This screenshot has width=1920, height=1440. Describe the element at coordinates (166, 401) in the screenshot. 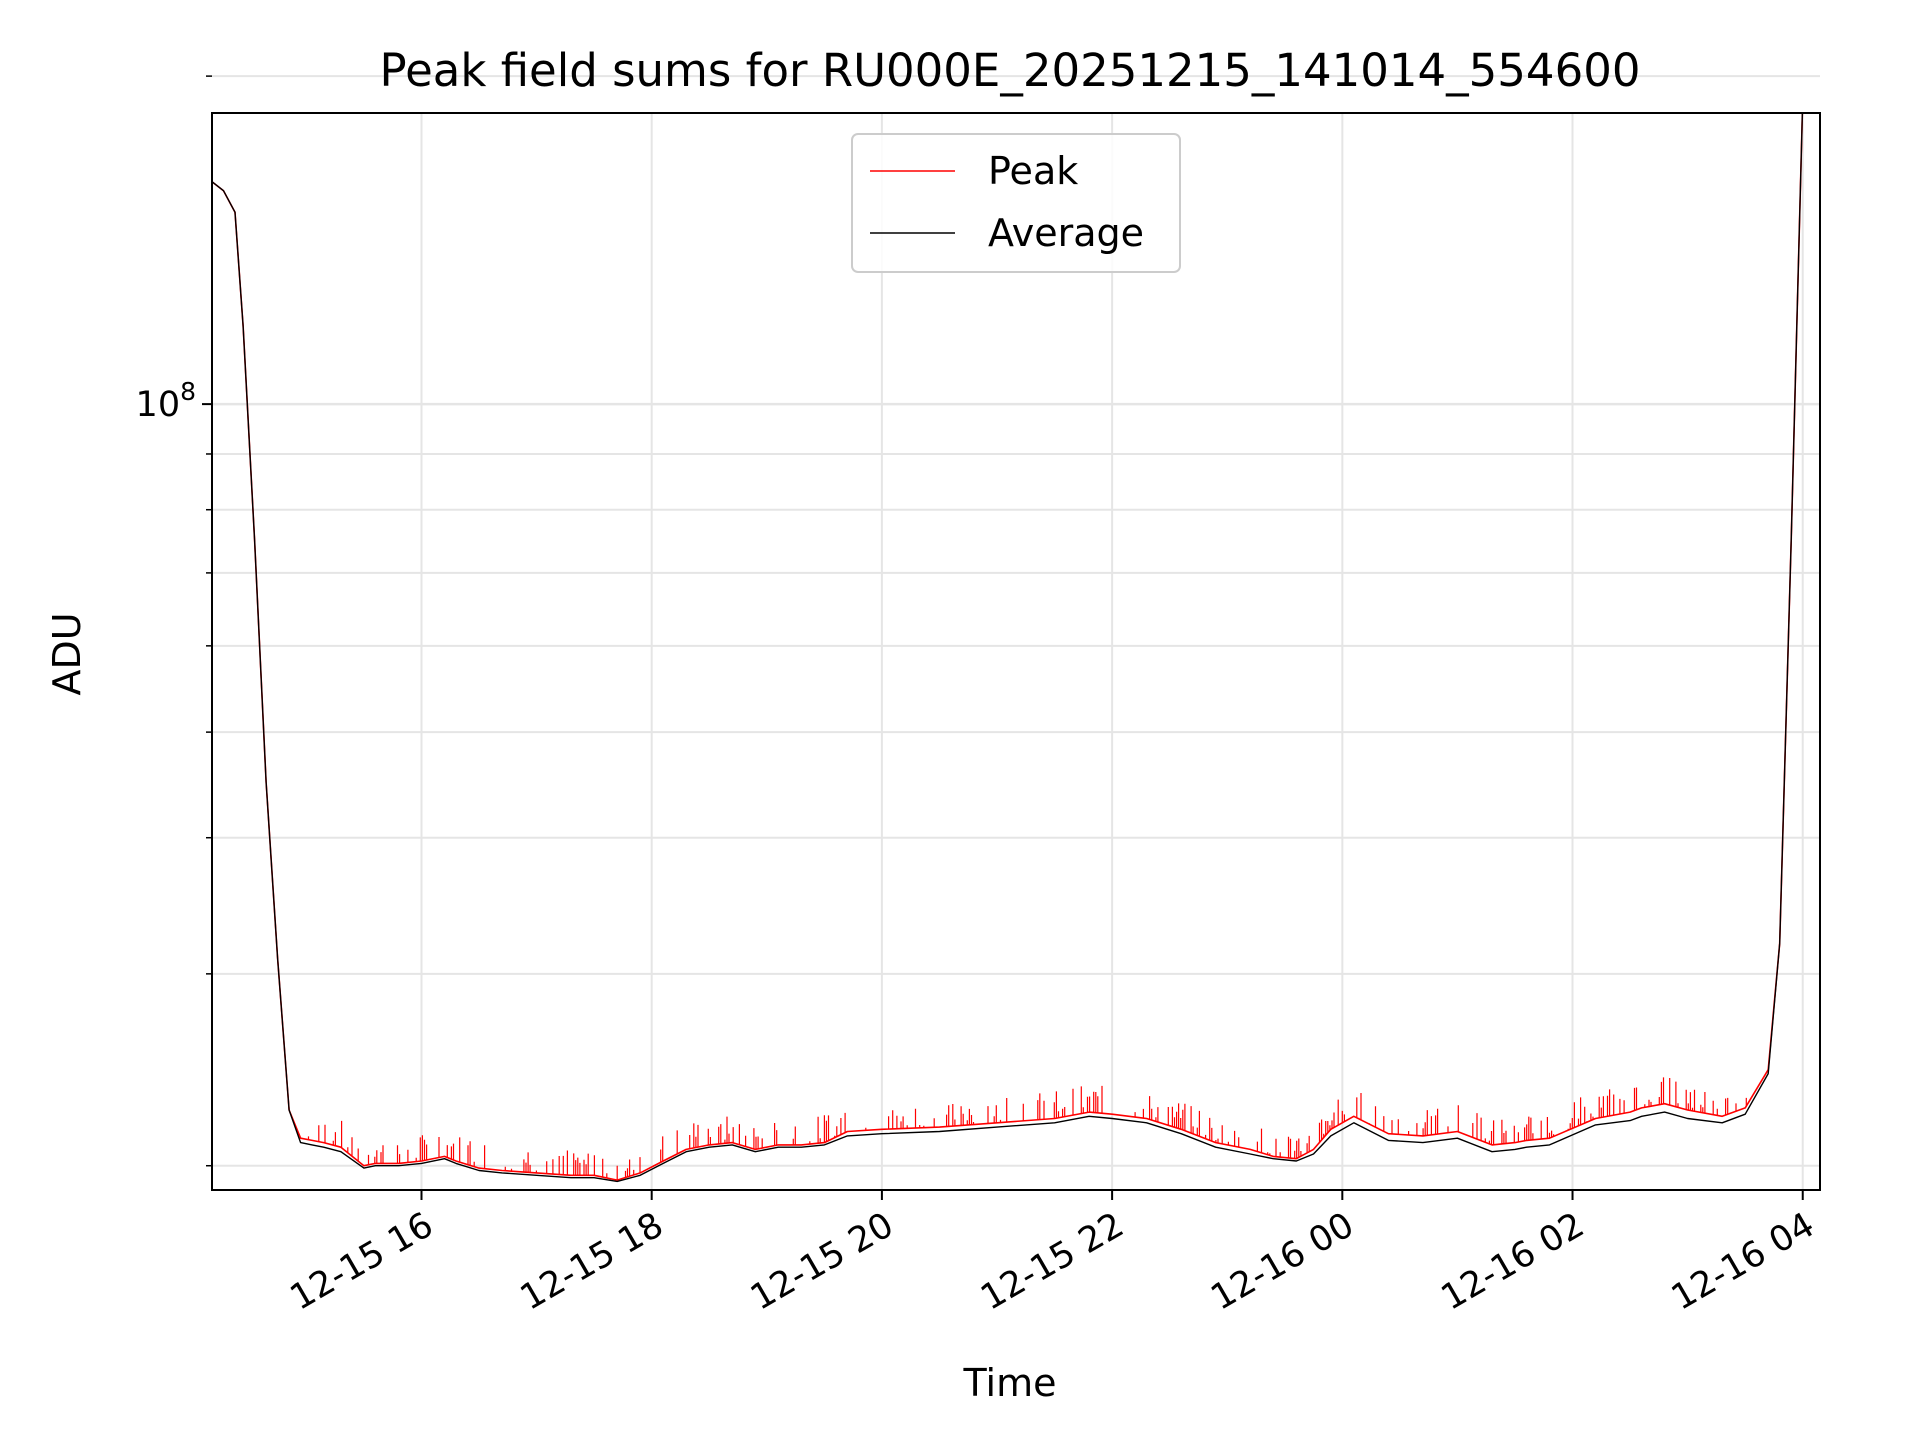

I see `y-tick-label: 108` at that location.